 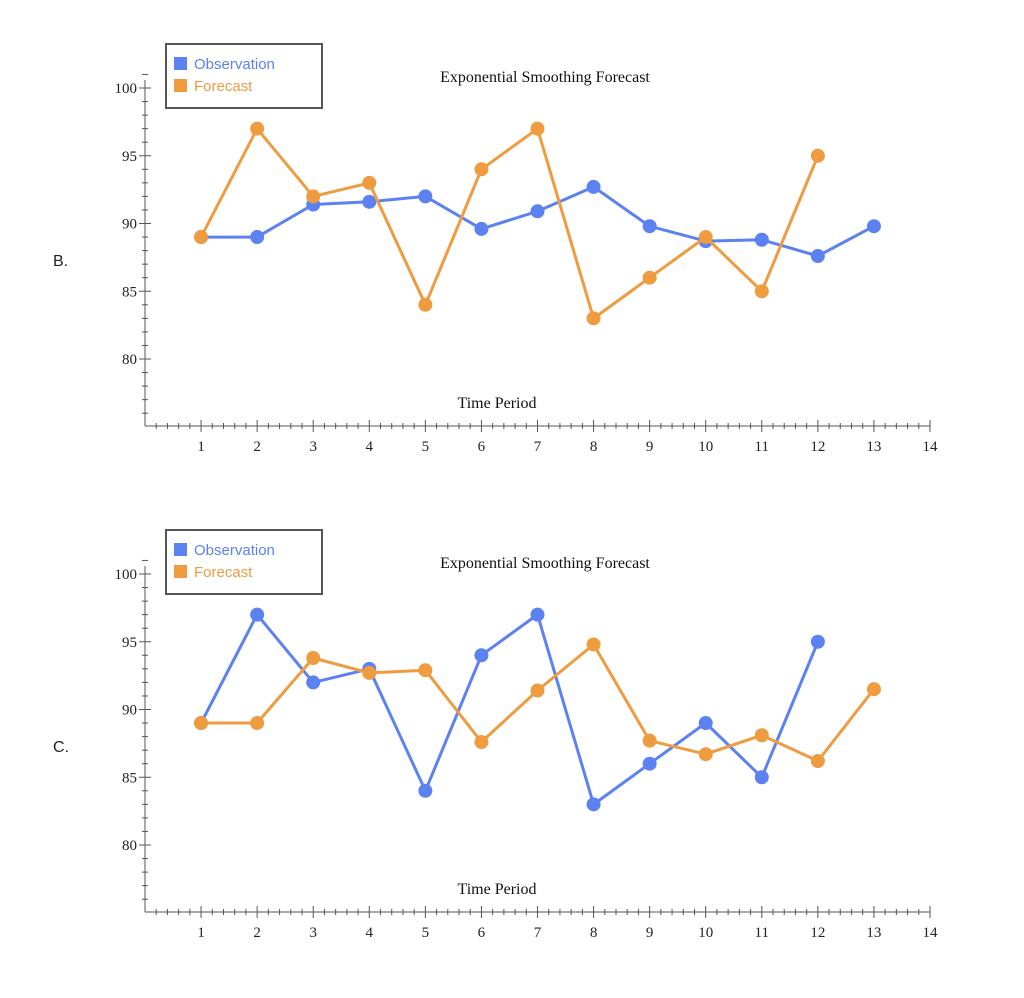 What do you see at coordinates (61, 747) in the screenshot?
I see `option-label-c: C.` at bounding box center [61, 747].